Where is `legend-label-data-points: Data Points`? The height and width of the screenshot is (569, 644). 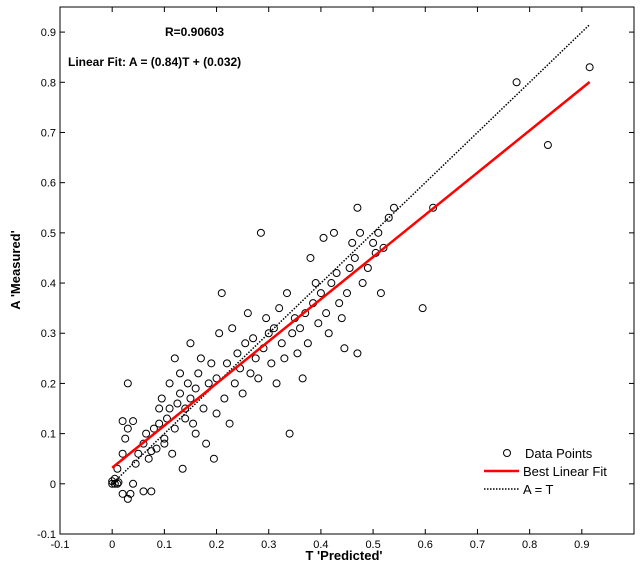 legend-label-data-points: Data Points is located at coordinates (559, 453).